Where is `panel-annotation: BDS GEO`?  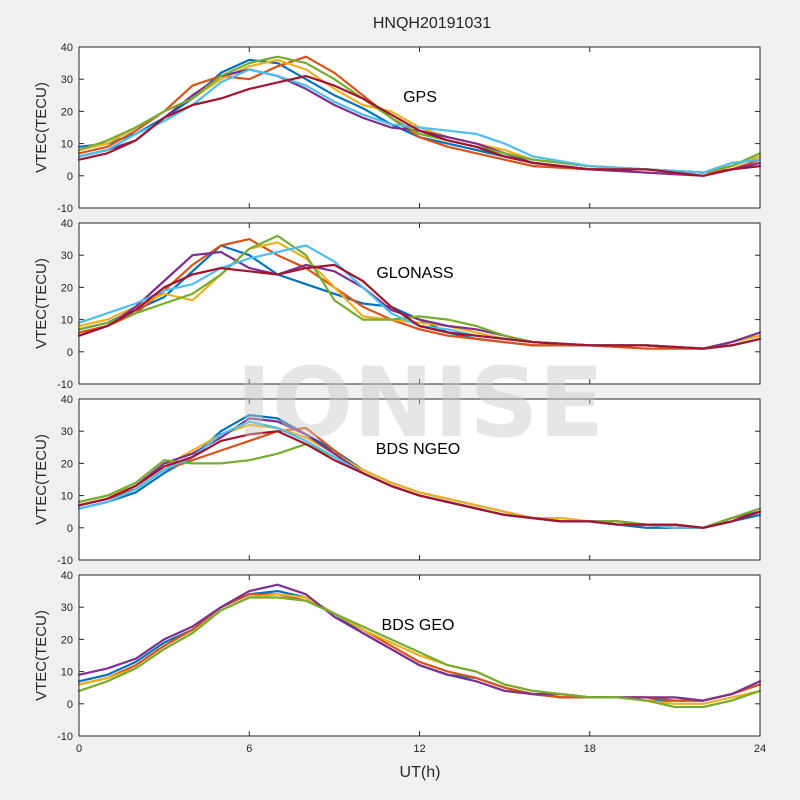
panel-annotation: BDS GEO is located at coordinates (418, 625).